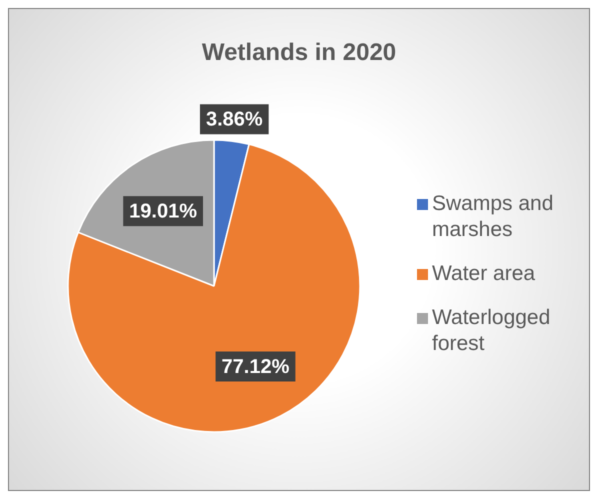 The image size is (598, 497). I want to click on legend-label: Swamps and marshes, so click(493, 217).